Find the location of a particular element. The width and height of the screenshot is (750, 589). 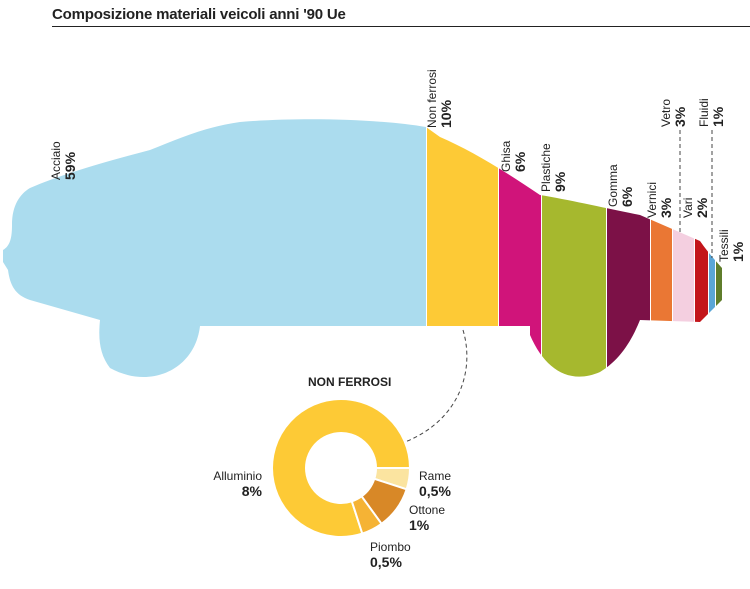

donut-label-piombo: Piombo 0,5% is located at coordinates (390, 555).